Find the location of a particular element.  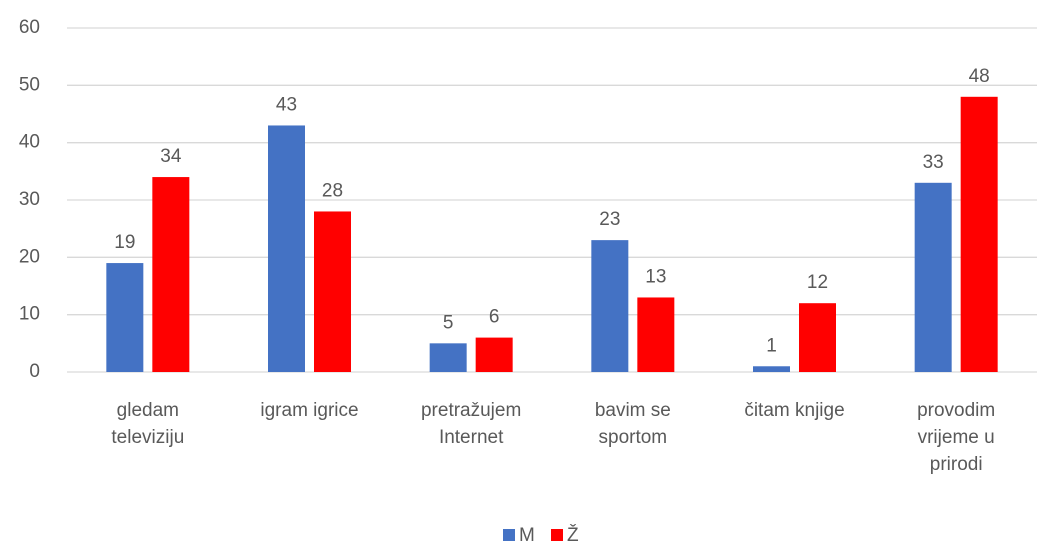

y-tick-label: 0 is located at coordinates (34, 371).